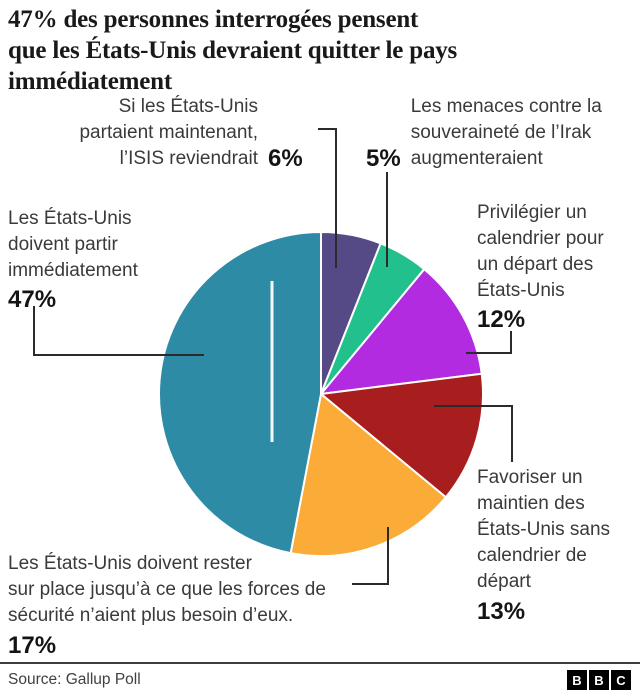 The image size is (640, 695). Describe the element at coordinates (32, 645) in the screenshot. I see `value-stay-until-ready: 17%` at that location.